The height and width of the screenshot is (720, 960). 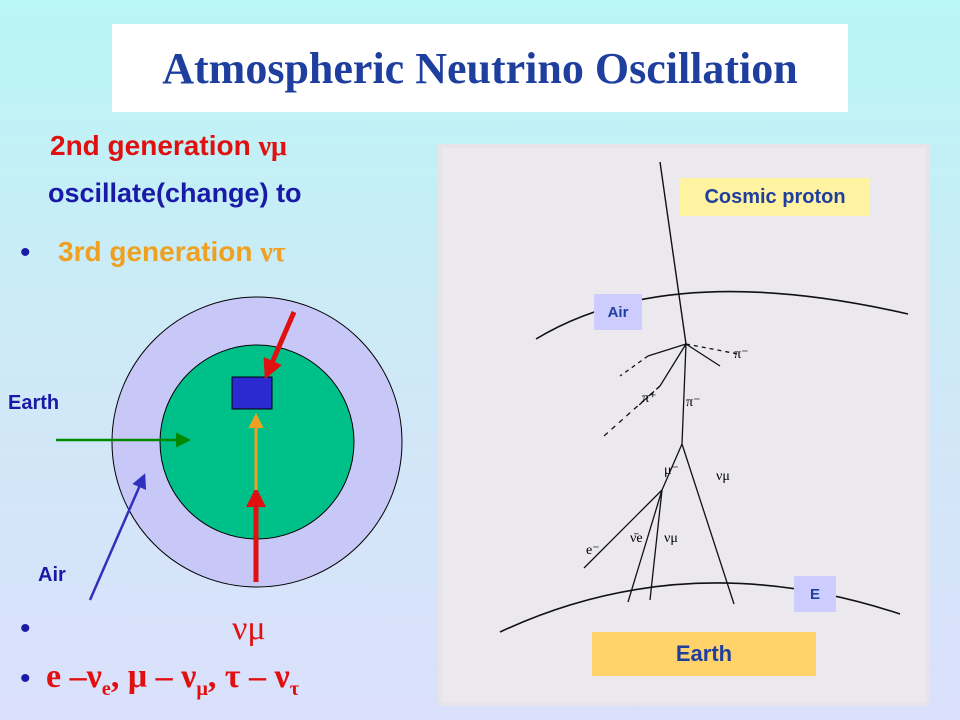 What do you see at coordinates (618, 312) in the screenshot?
I see `air-box-label: Air` at bounding box center [618, 312].